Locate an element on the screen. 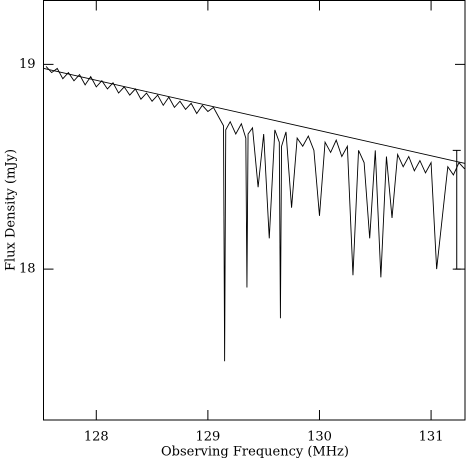 Image resolution: width=466 pixels, height=461 pixels. y-axis-label: Flux Density (mJy) is located at coordinates (11, 210).